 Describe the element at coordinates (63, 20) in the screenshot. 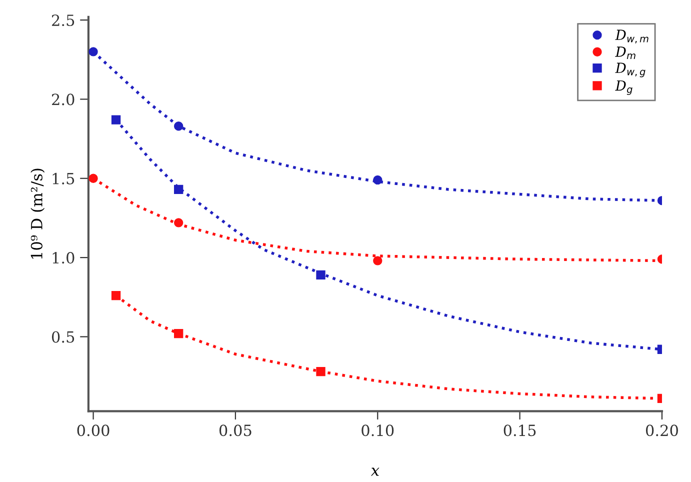

I see `y-tick-label: 2.5` at that location.